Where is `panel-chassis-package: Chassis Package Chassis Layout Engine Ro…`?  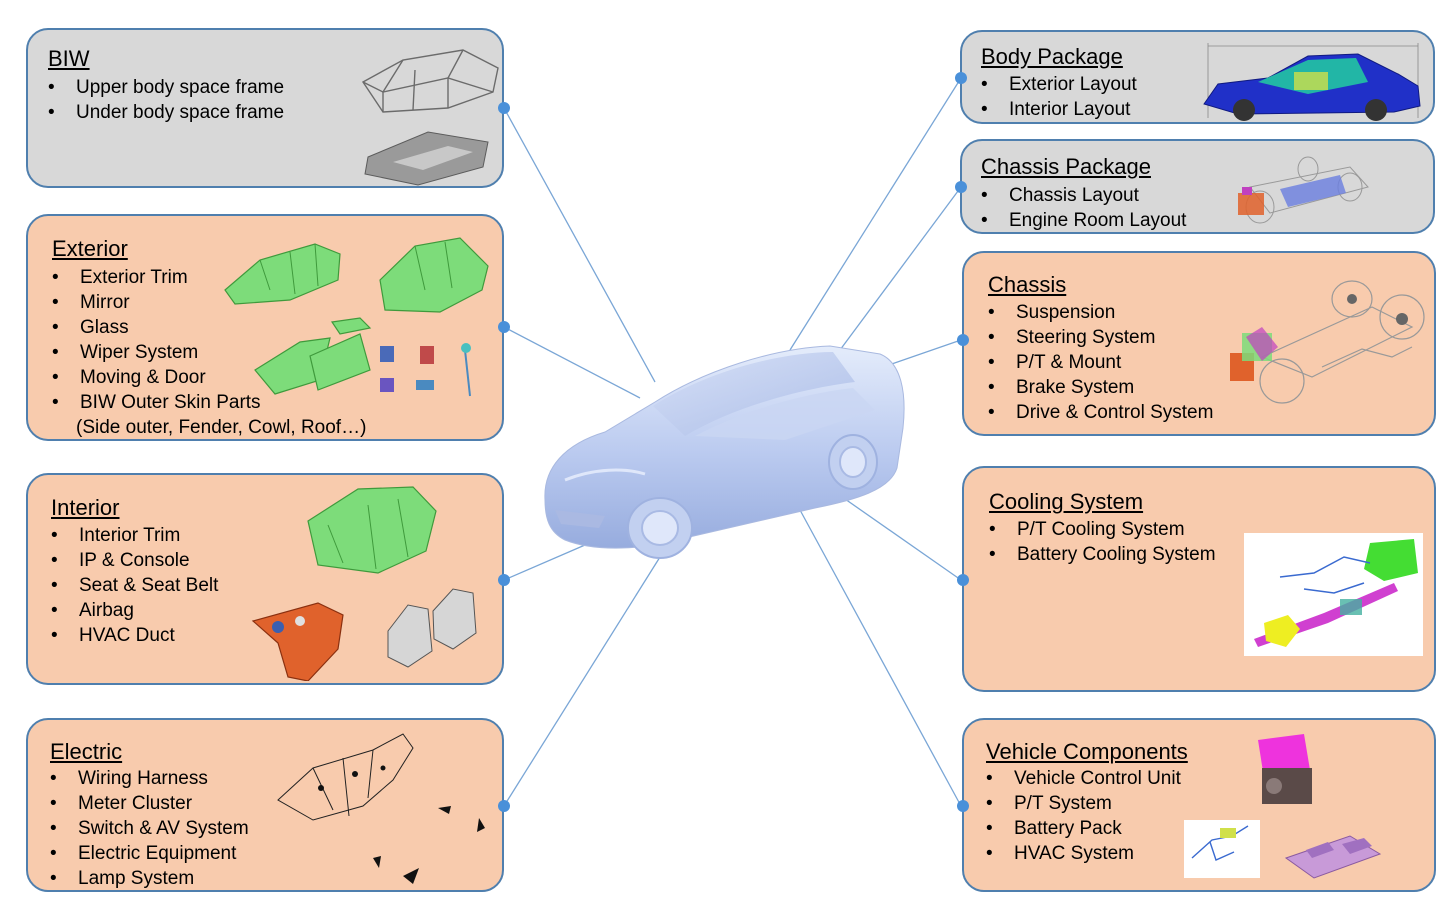
panel-chassis-package: Chassis Package Chassis Layout Engine Ro… is located at coordinates (1197, 186).